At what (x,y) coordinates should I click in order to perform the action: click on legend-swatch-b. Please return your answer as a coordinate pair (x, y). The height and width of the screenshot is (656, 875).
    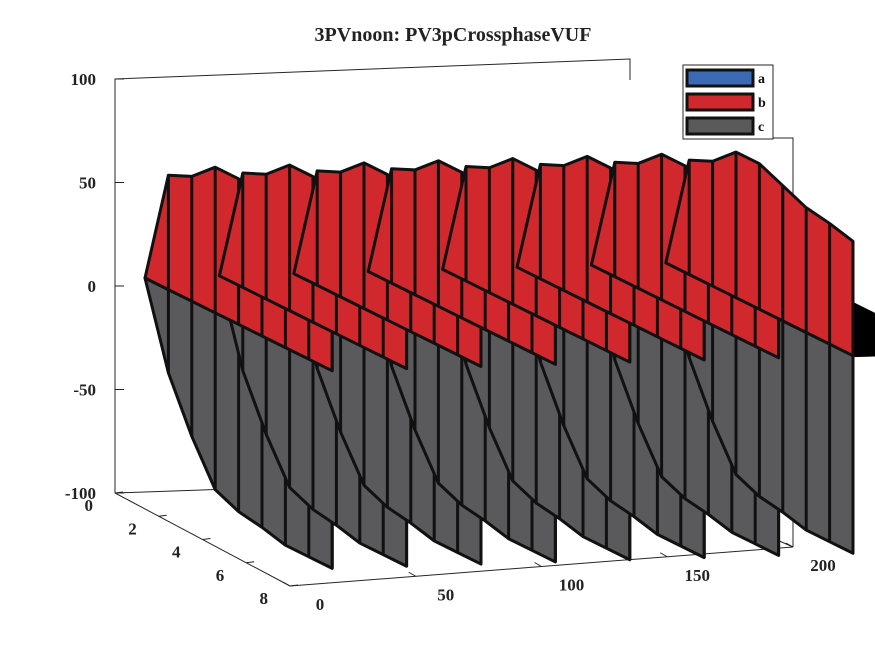
    Looking at the image, I should click on (720, 102).